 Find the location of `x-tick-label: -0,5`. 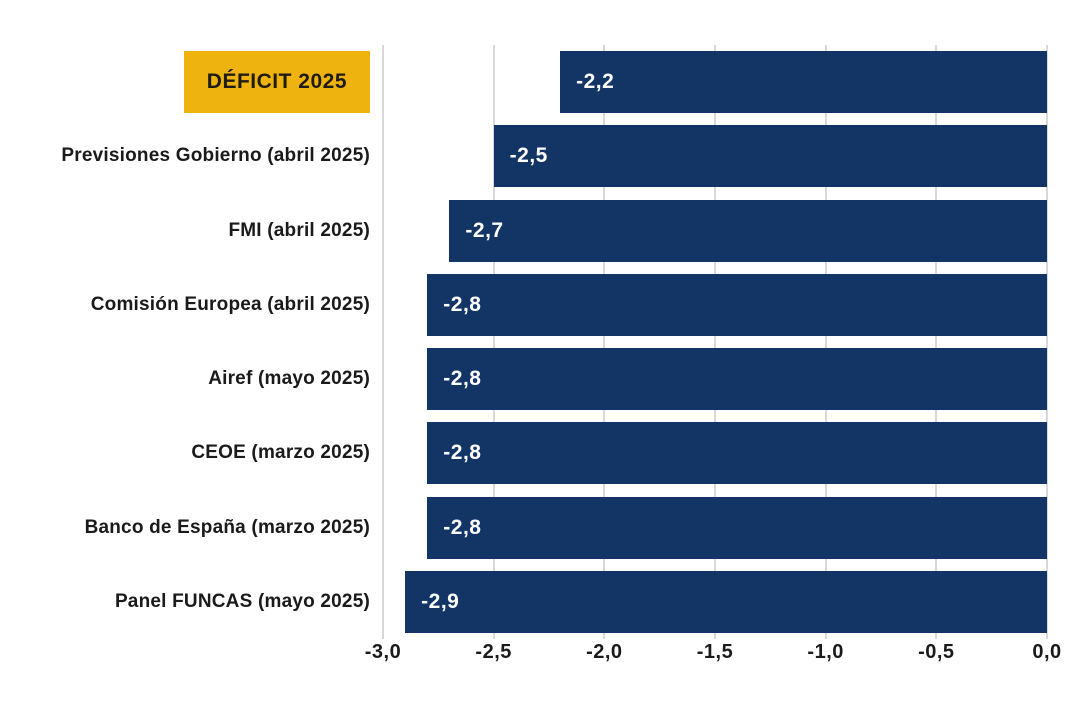

x-tick-label: -0,5 is located at coordinates (936, 652).